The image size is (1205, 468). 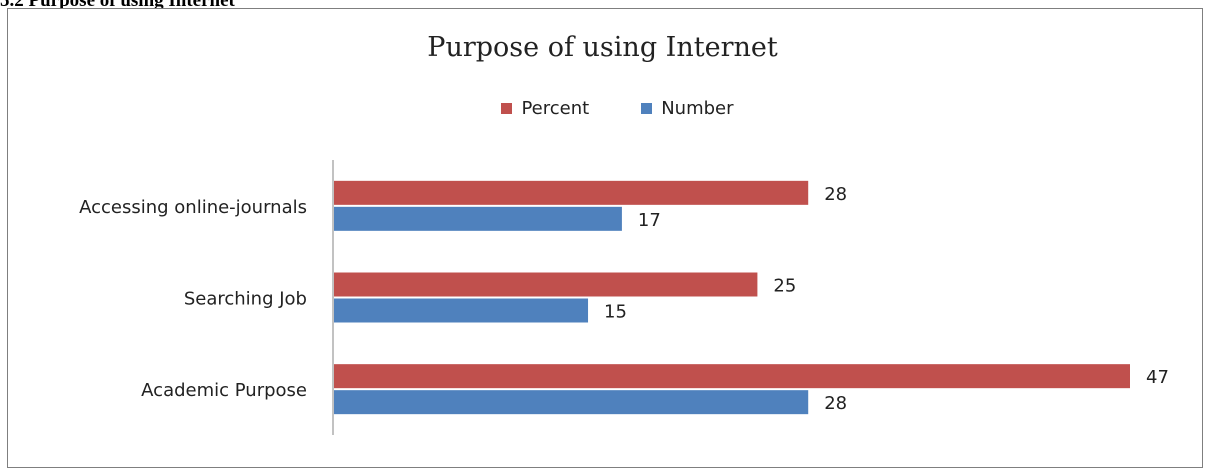 What do you see at coordinates (1157, 377) in the screenshot?
I see `data-label-percent-academic-purpose: 47` at bounding box center [1157, 377].